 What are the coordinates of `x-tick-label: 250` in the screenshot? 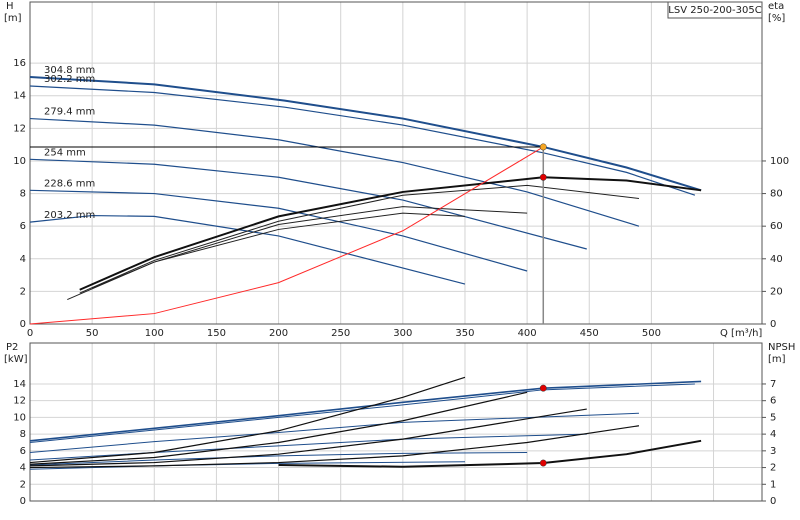 It's located at (340, 333).